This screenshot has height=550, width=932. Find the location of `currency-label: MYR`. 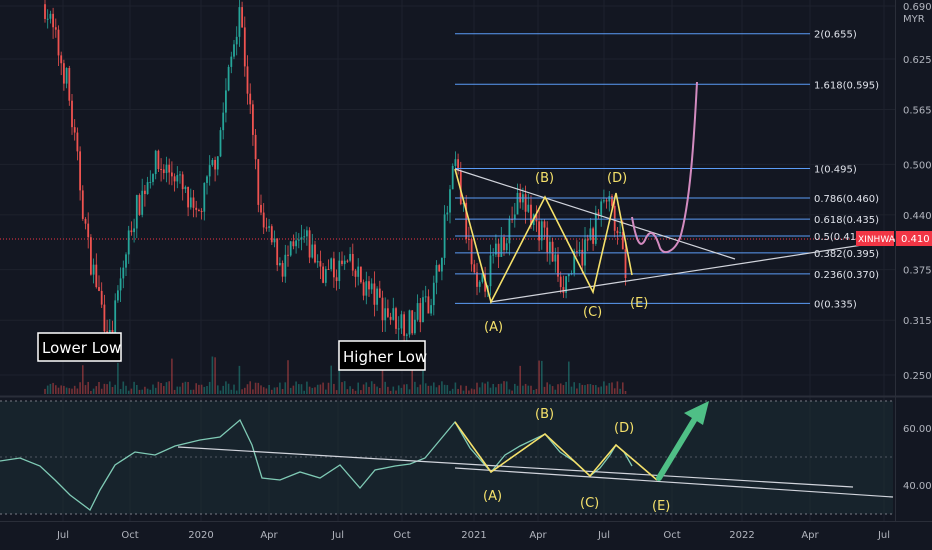

currency-label: MYR is located at coordinates (914, 19).